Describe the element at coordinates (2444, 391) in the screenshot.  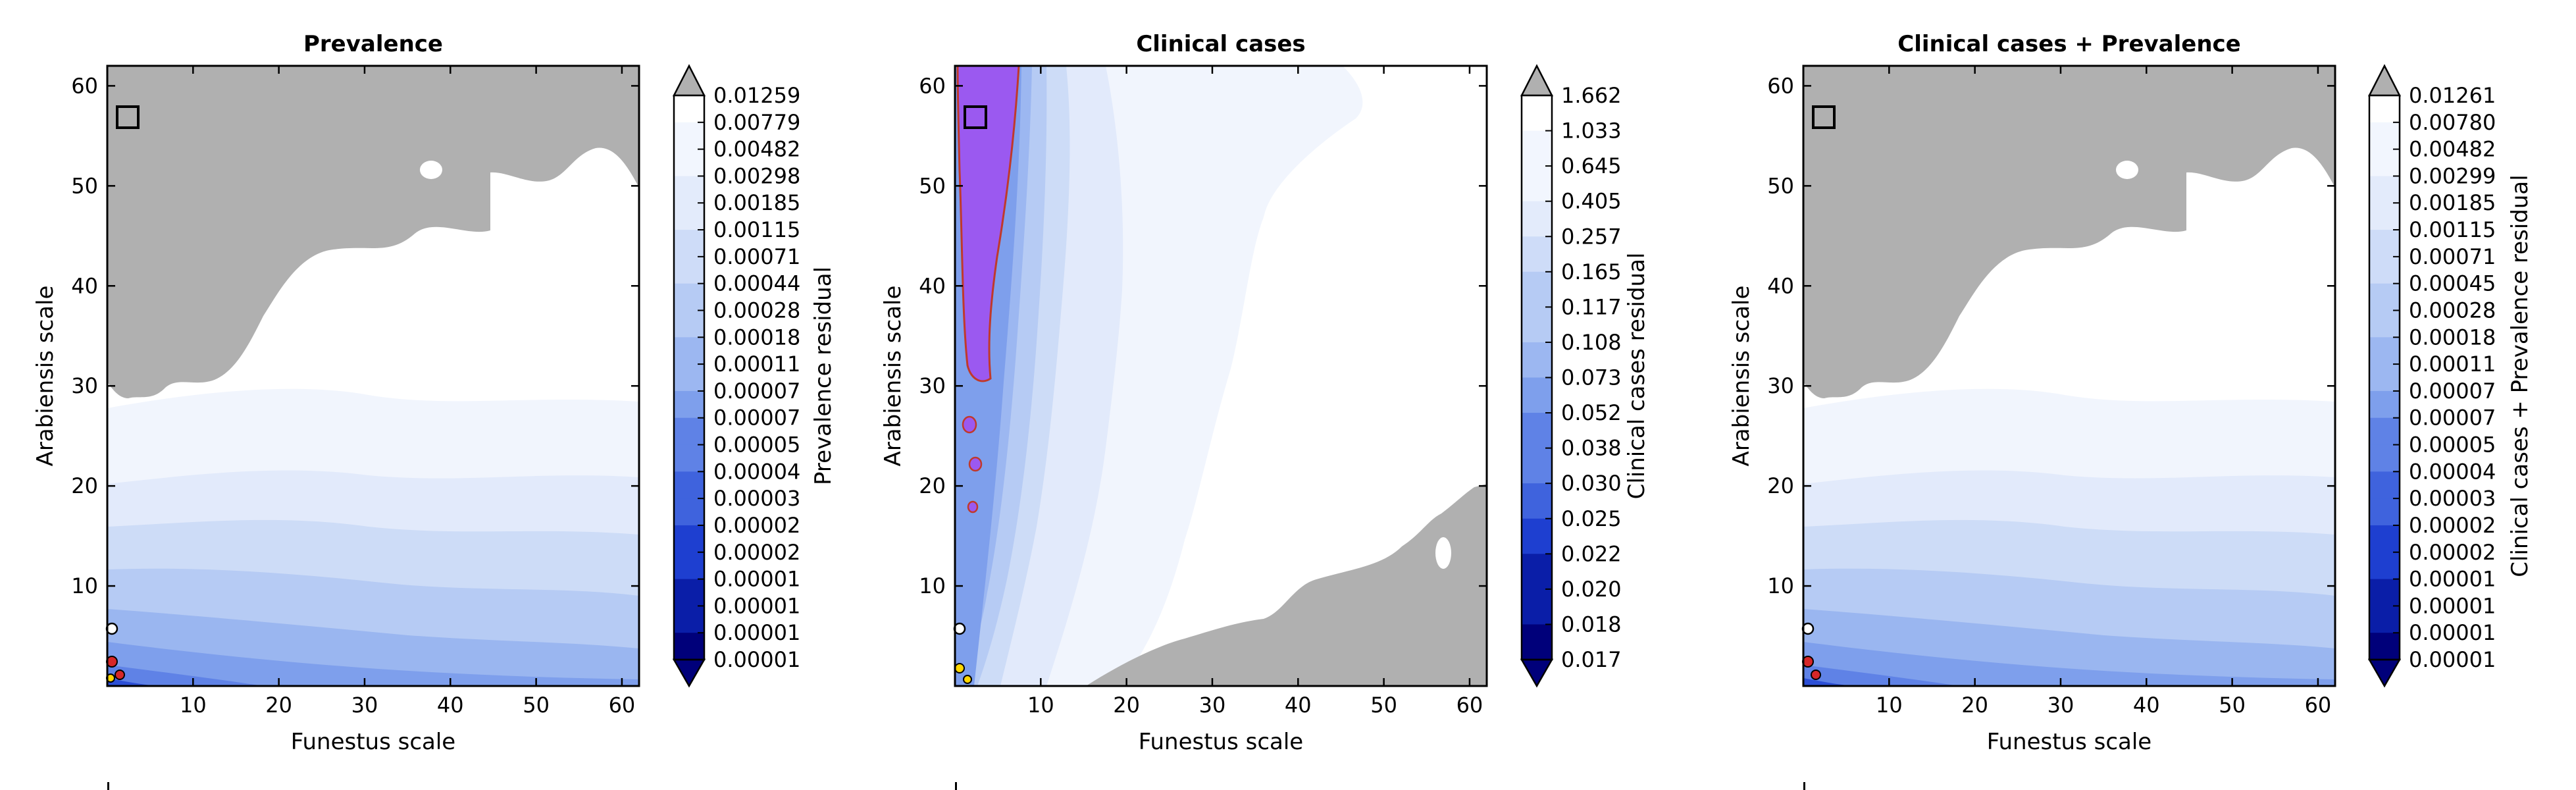
I see `colorbar-tick: 0.00007` at that location.